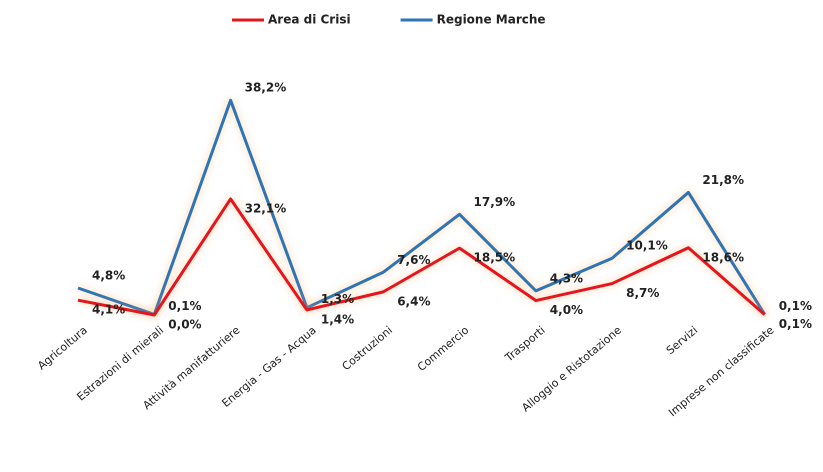 The width and height of the screenshot is (823, 472). I want to click on x-tick-label: Costruzioni, so click(368, 349).